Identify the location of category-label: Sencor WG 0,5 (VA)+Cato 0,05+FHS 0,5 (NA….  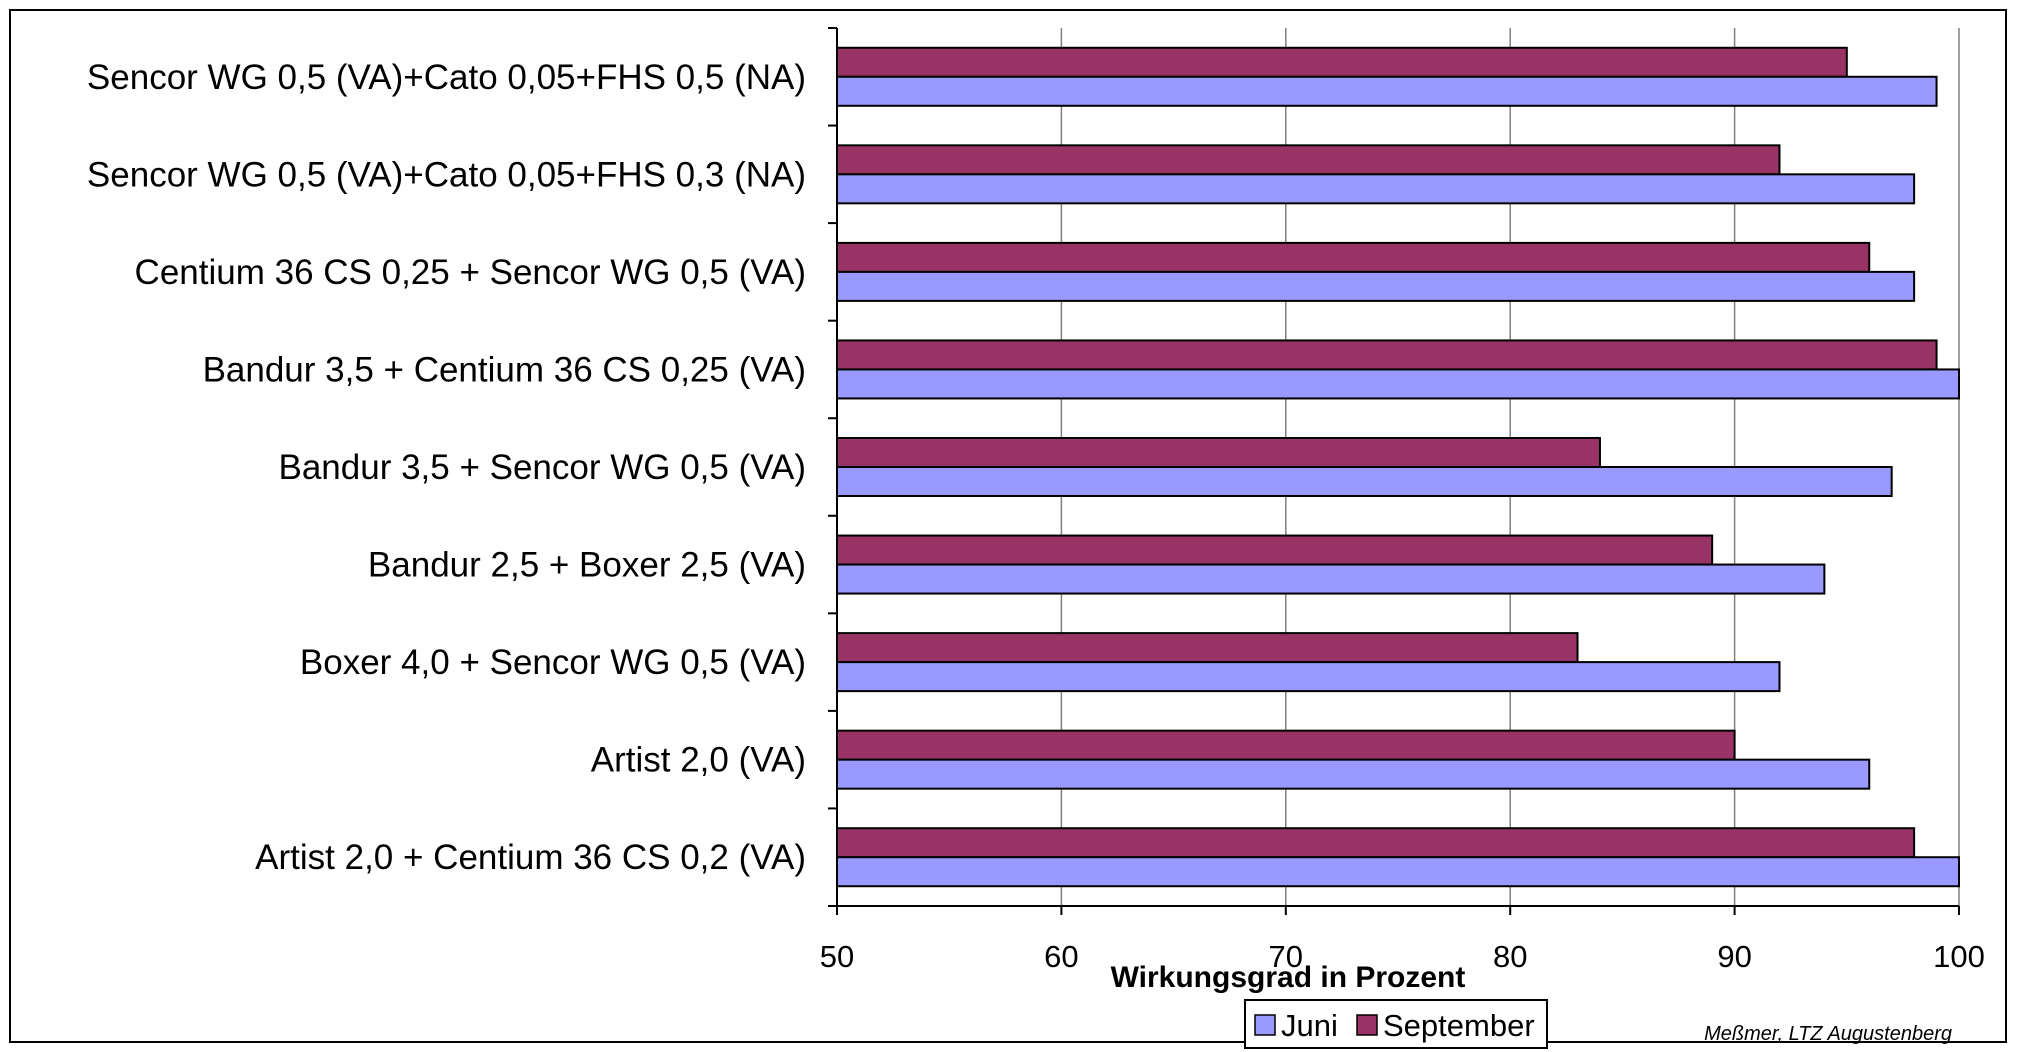
(446, 77).